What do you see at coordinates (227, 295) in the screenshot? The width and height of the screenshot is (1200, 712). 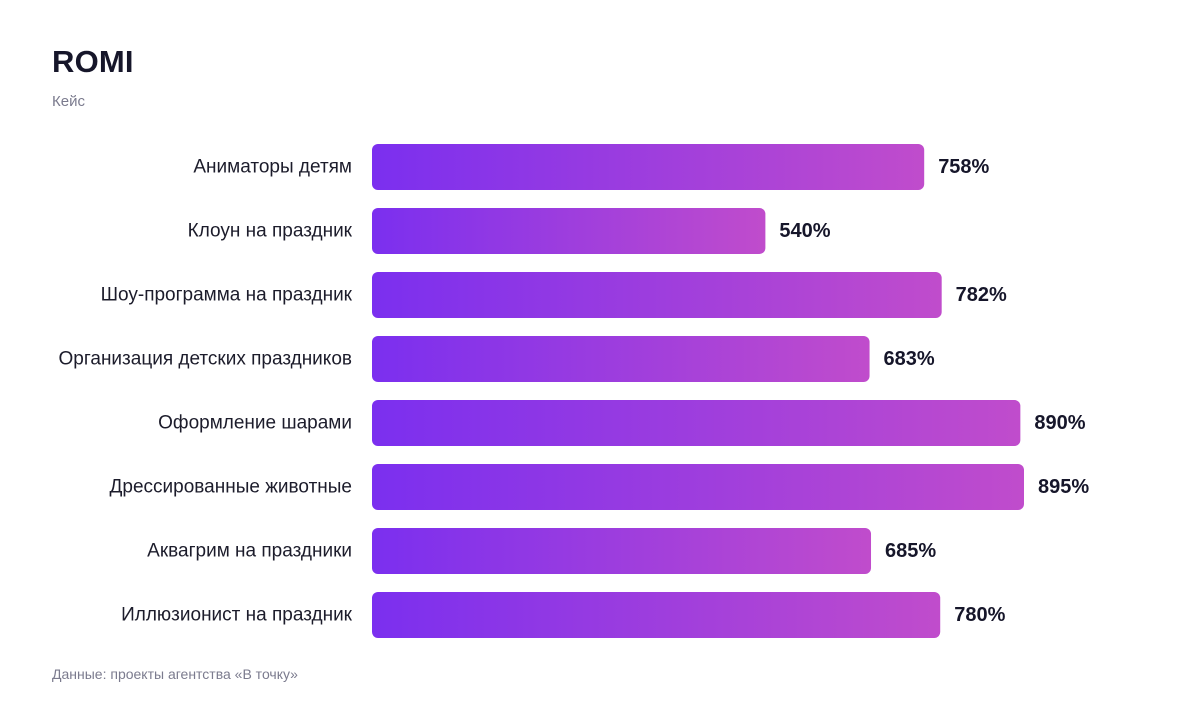 I see `category-label: Шоу-программа на праздник` at bounding box center [227, 295].